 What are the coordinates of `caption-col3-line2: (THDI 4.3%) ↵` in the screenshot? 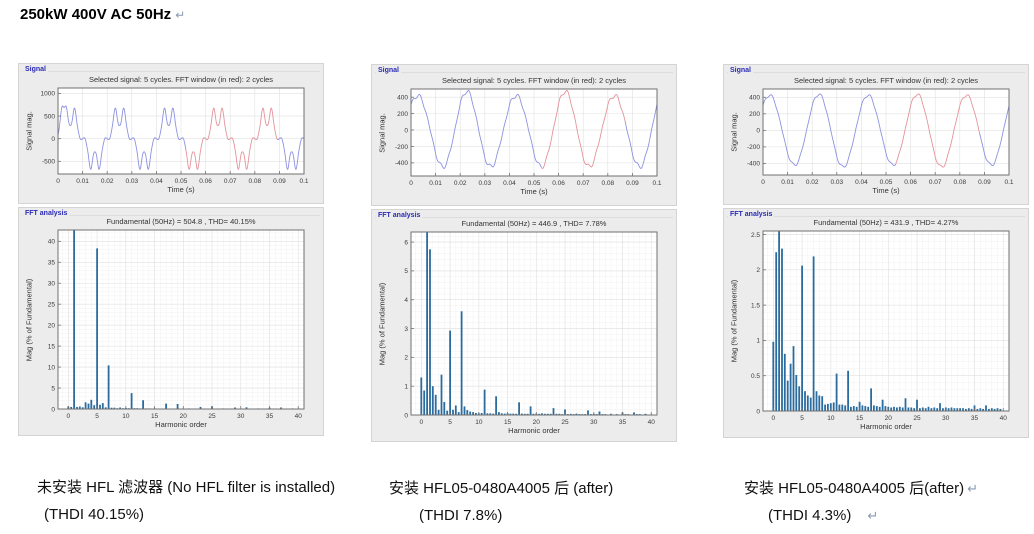 It's located at (823, 515).